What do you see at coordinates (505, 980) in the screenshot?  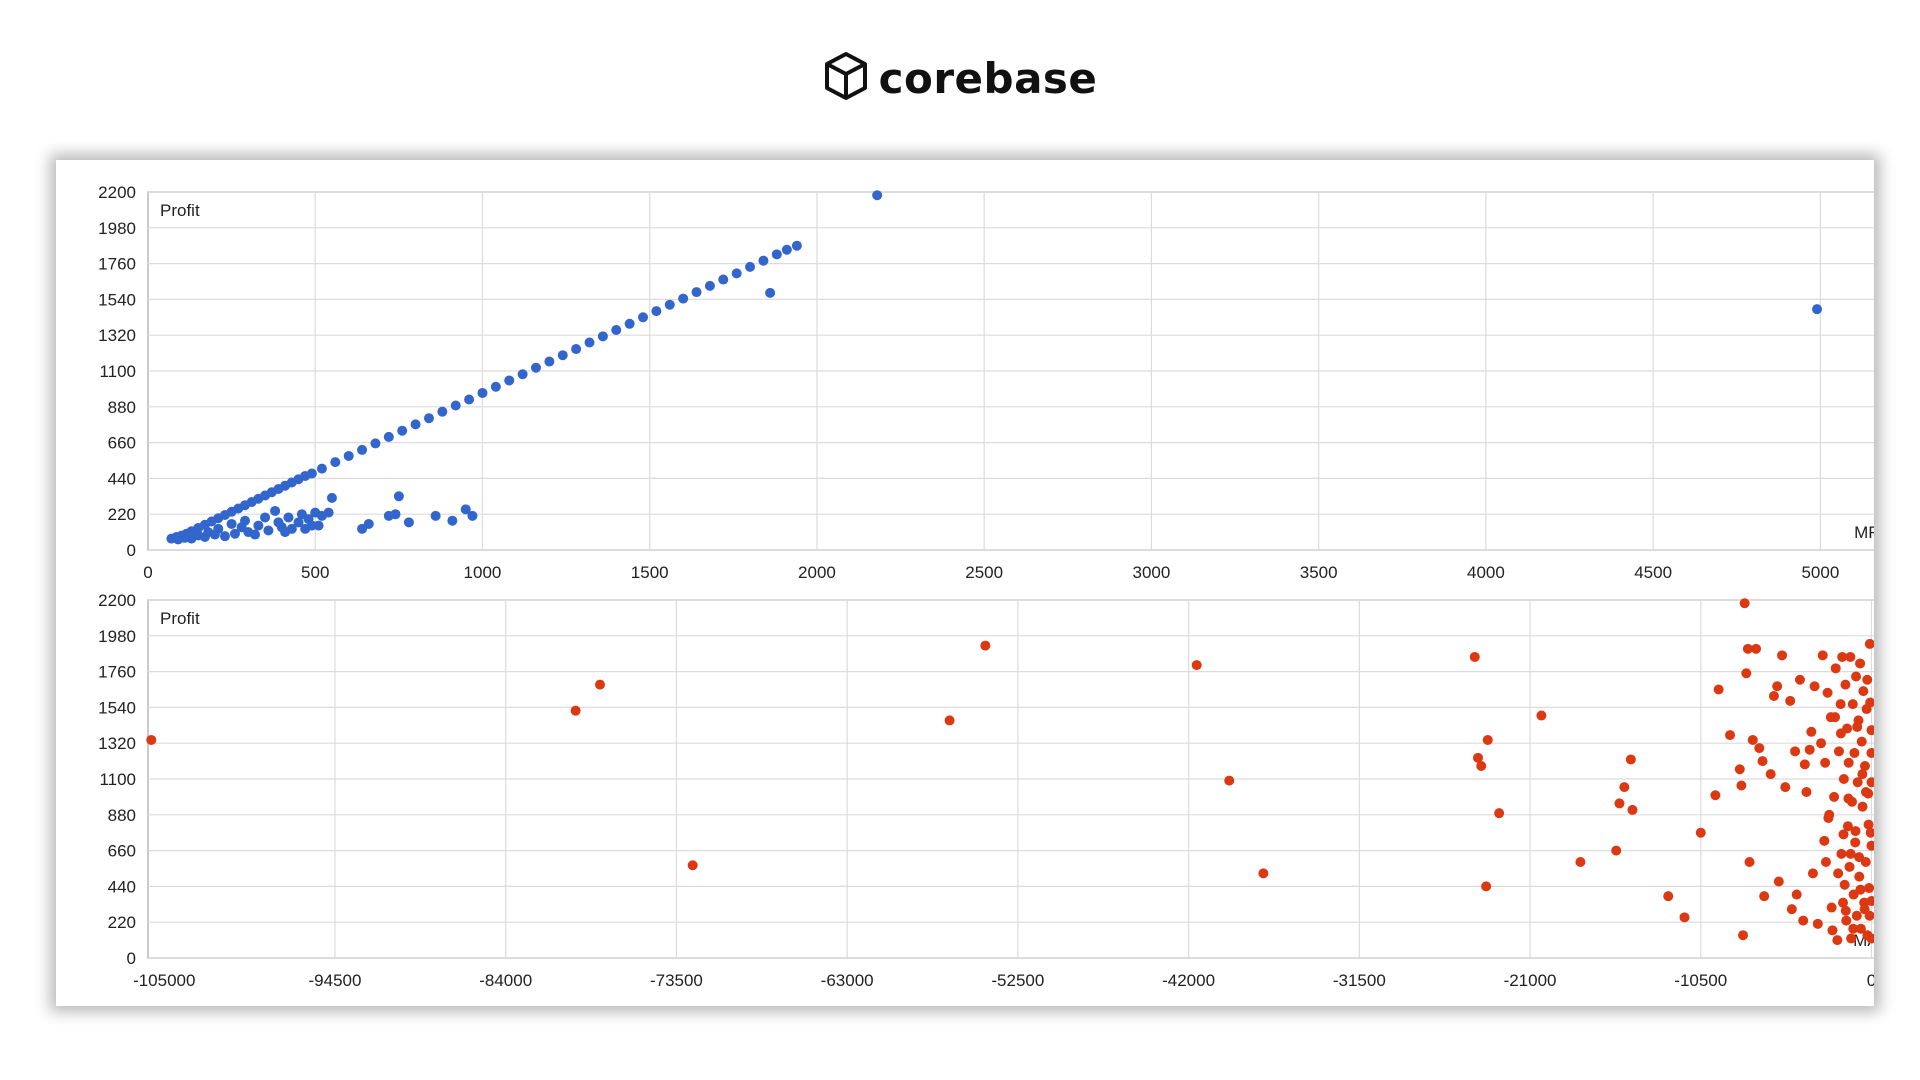 I see `x-tick-label: -84000` at bounding box center [505, 980].